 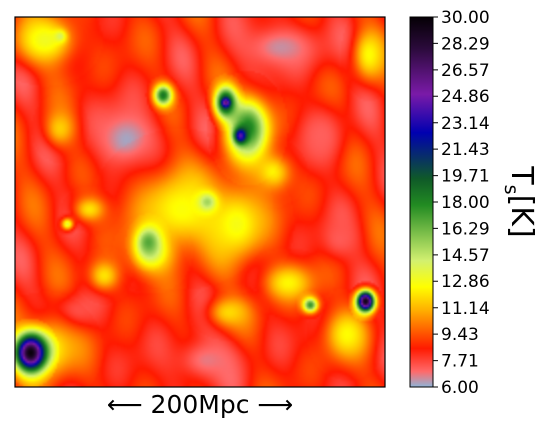 What do you see at coordinates (460, 388) in the screenshot?
I see `colorbar-tick-label: 6.00` at bounding box center [460, 388].